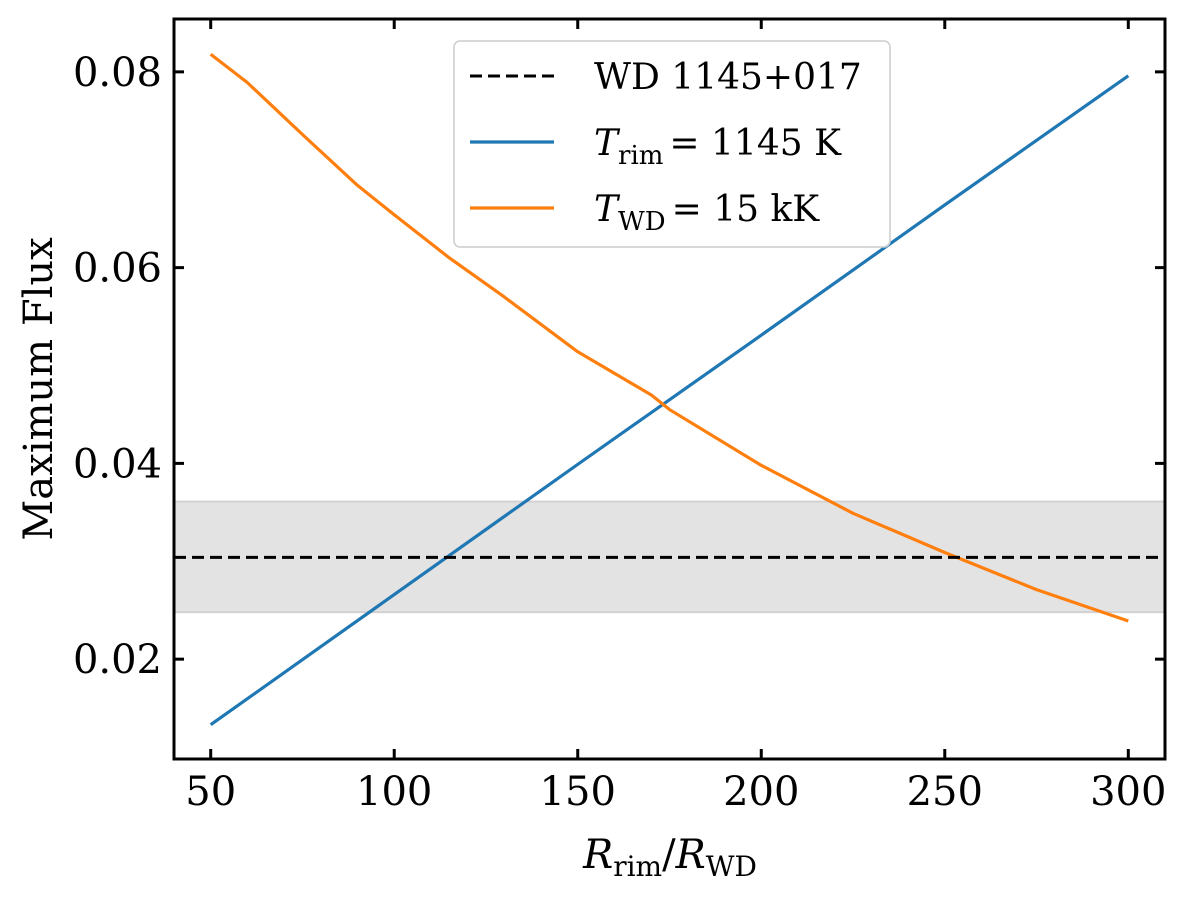 This screenshot has height=903, width=1187. What do you see at coordinates (1128, 792) in the screenshot?
I see `x-tick-label: 300` at bounding box center [1128, 792].